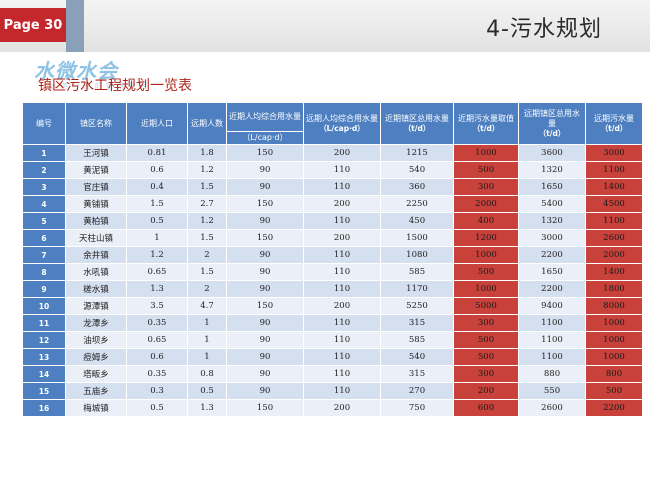 The width and height of the screenshot is (650, 488). What do you see at coordinates (207, 255) in the screenshot?
I see `cell-far-pop: 2` at bounding box center [207, 255].